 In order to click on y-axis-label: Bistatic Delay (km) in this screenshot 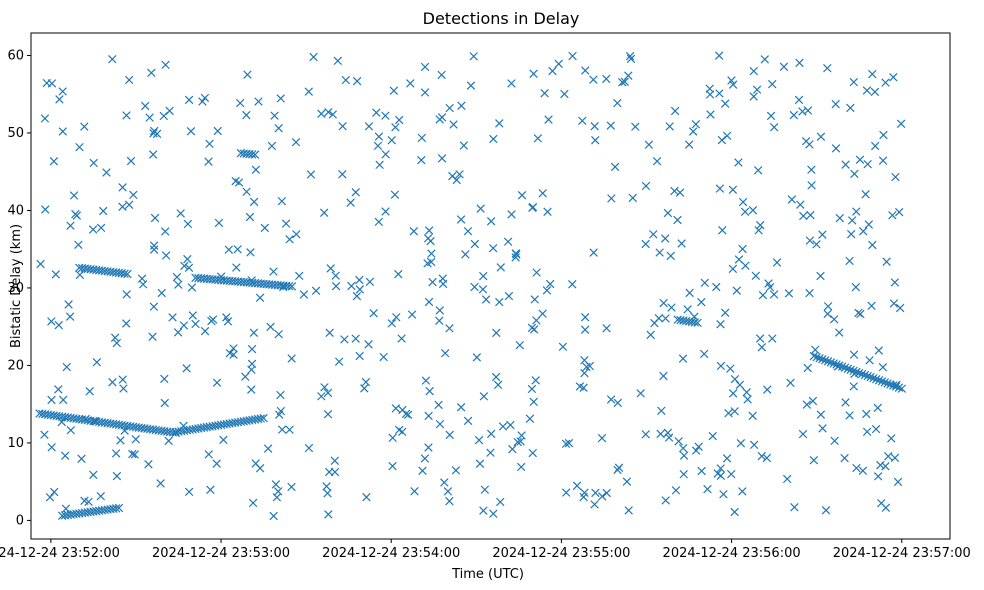, I will do `click(16, 286)`.